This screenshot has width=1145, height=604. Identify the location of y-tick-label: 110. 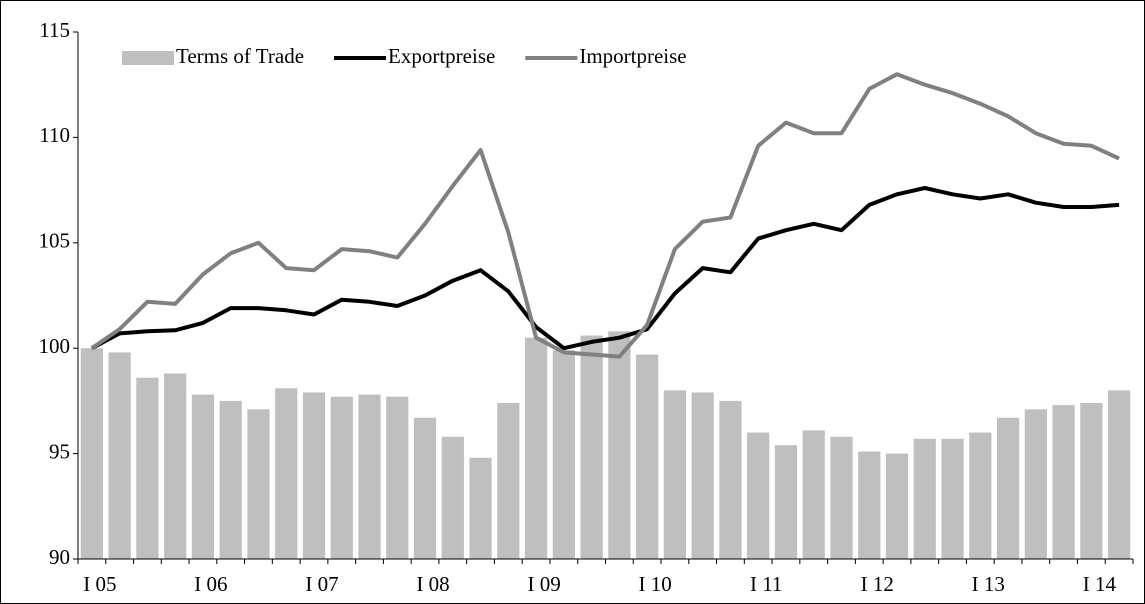
(54, 135).